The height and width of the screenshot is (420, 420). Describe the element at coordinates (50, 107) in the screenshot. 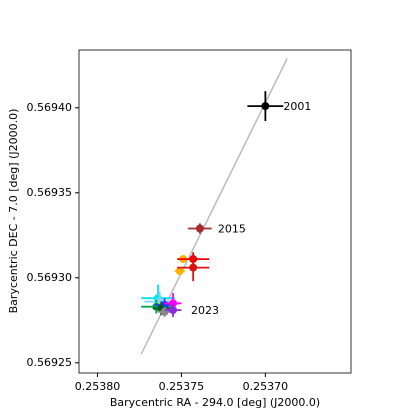

I see `y-tick-label: 0.56940` at that location.